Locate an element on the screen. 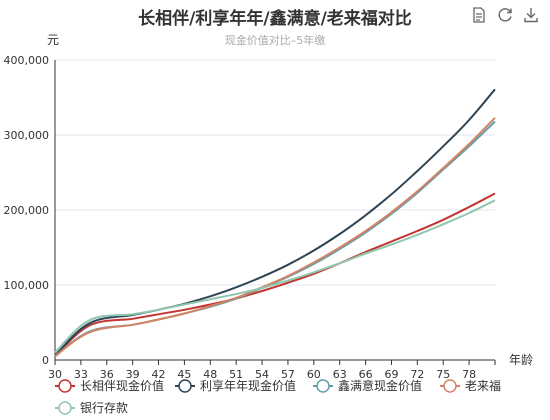 The width and height of the screenshot is (550, 420). x-tick-label: 51 is located at coordinates (236, 374).